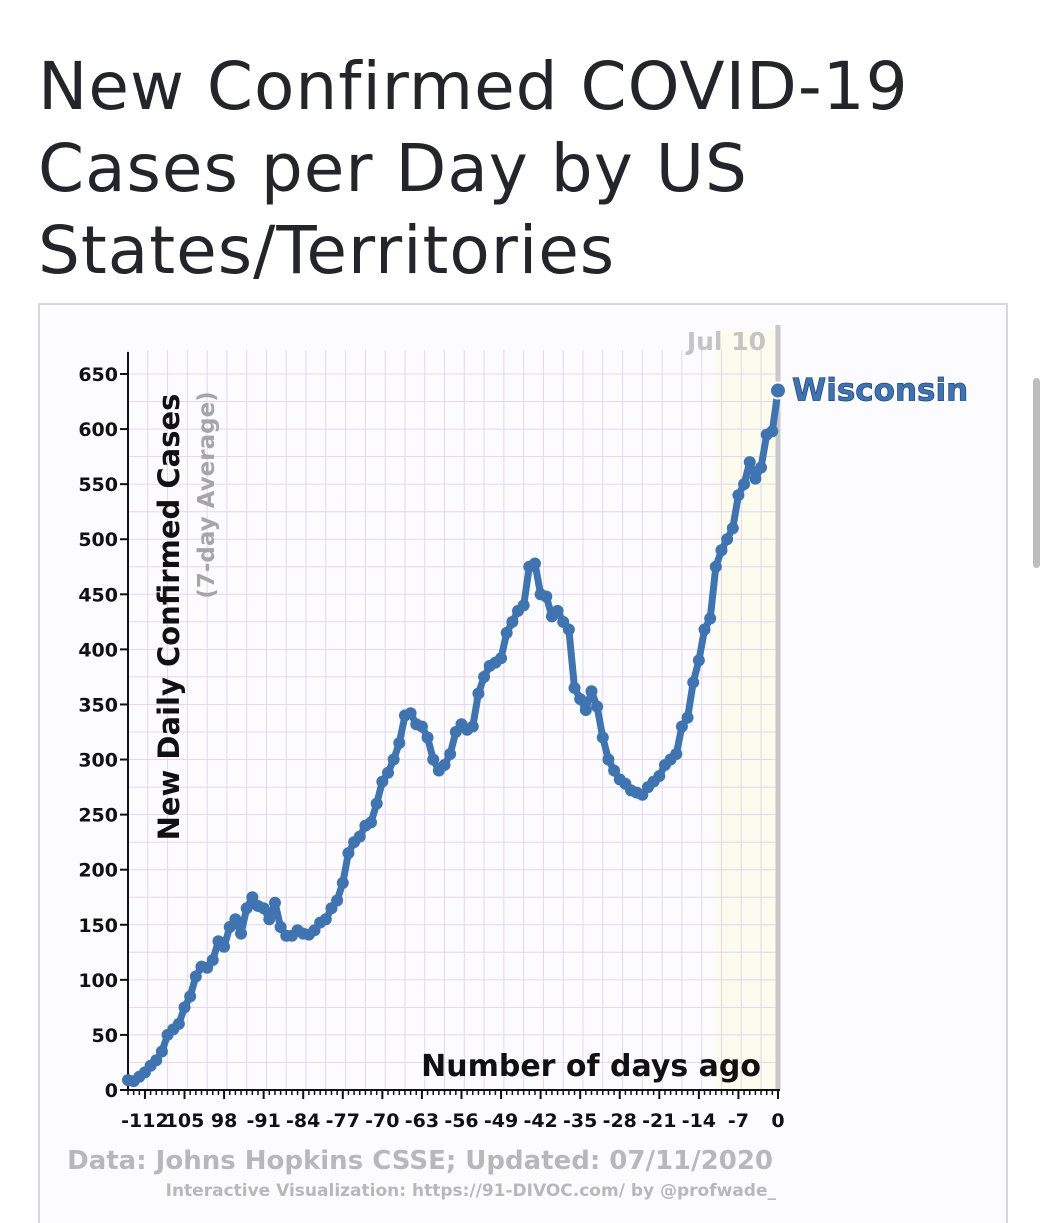 This screenshot has width=1047, height=1223. I want to click on y-tick-label: 0, so click(111, 1091).